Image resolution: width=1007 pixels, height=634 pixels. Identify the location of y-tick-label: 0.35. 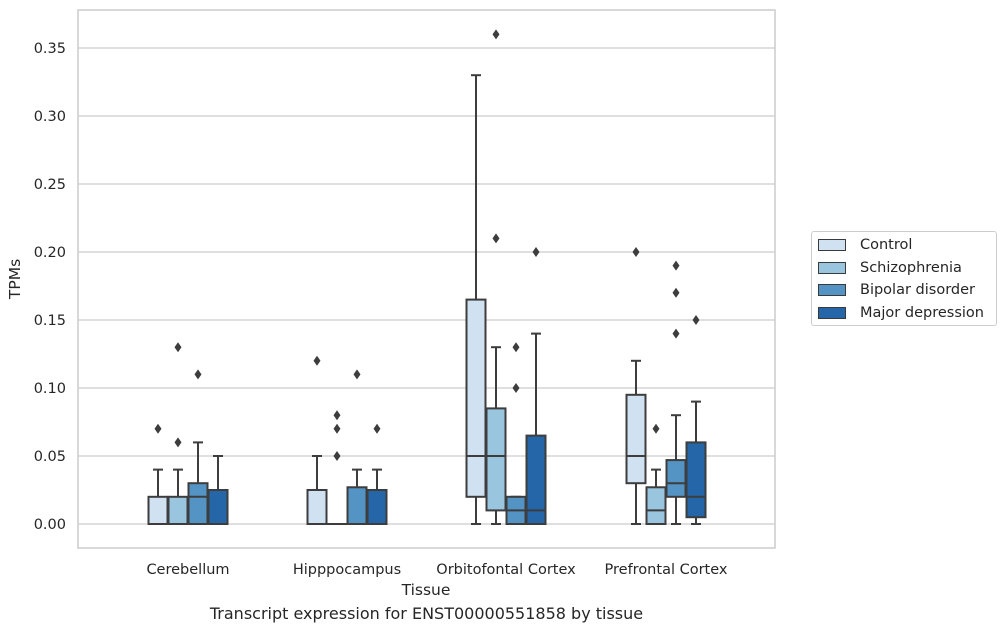
(50, 49).